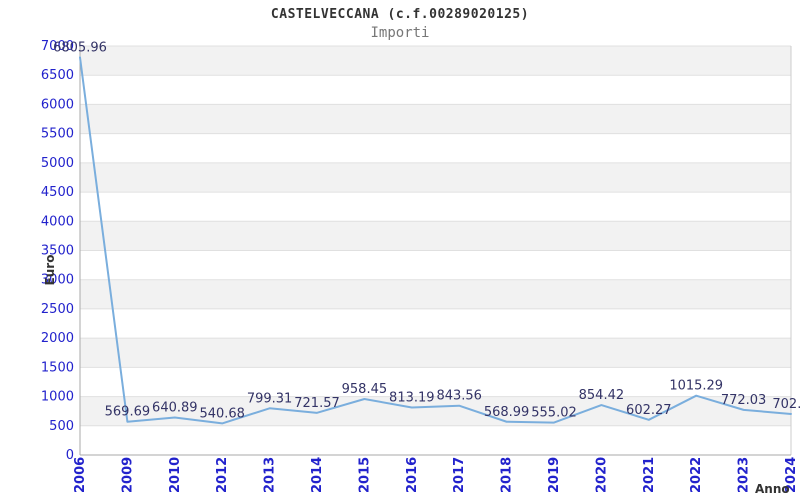 The image size is (800, 500). Describe the element at coordinates (412, 397) in the screenshot. I see `point-label: 813.19` at that location.